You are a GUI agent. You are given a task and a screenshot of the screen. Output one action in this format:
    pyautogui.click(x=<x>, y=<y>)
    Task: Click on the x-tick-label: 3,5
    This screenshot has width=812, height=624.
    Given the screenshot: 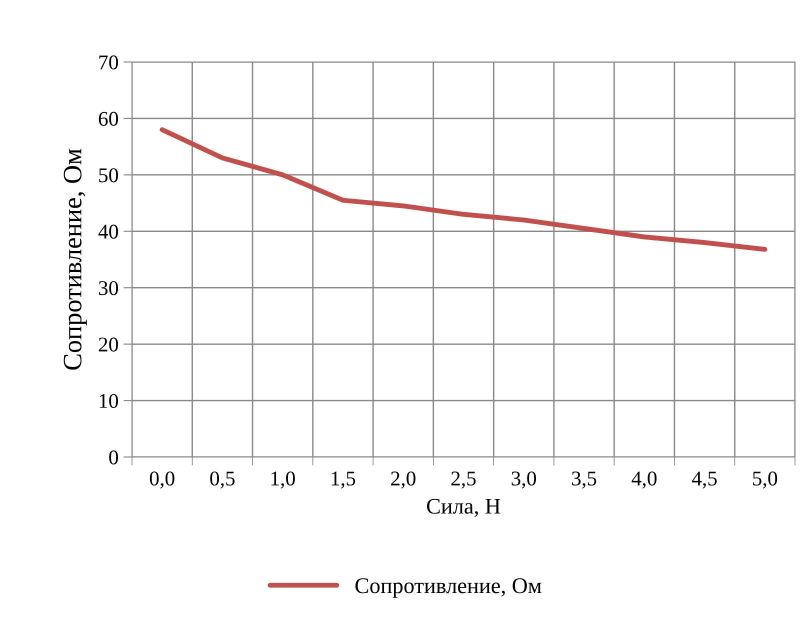 What is the action you would take?
    pyautogui.click(x=584, y=480)
    